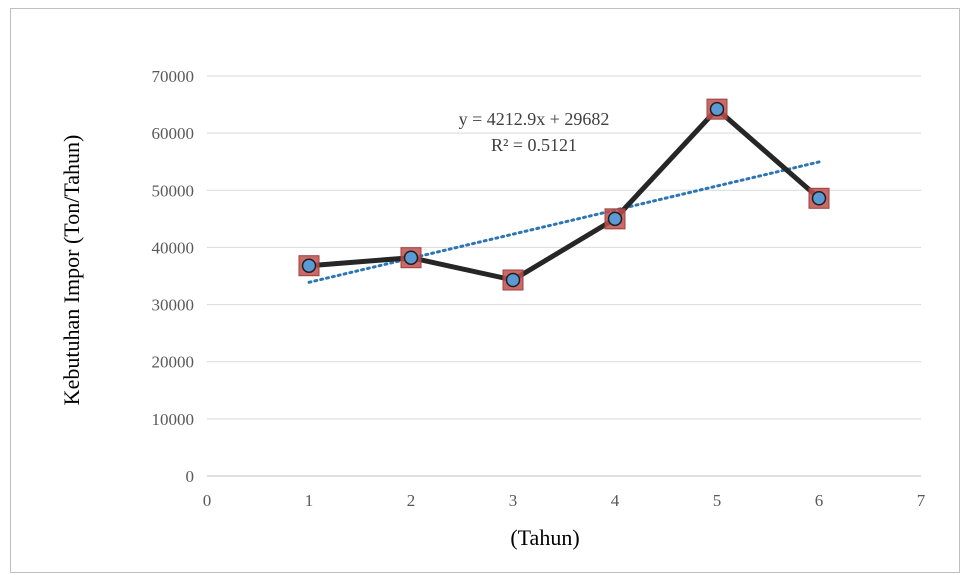 The width and height of the screenshot is (966, 575). Describe the element at coordinates (173, 276) in the screenshot. I see `y-tick-labels: 0 10000 20000 30000 40000 50000 60000 70000` at that location.